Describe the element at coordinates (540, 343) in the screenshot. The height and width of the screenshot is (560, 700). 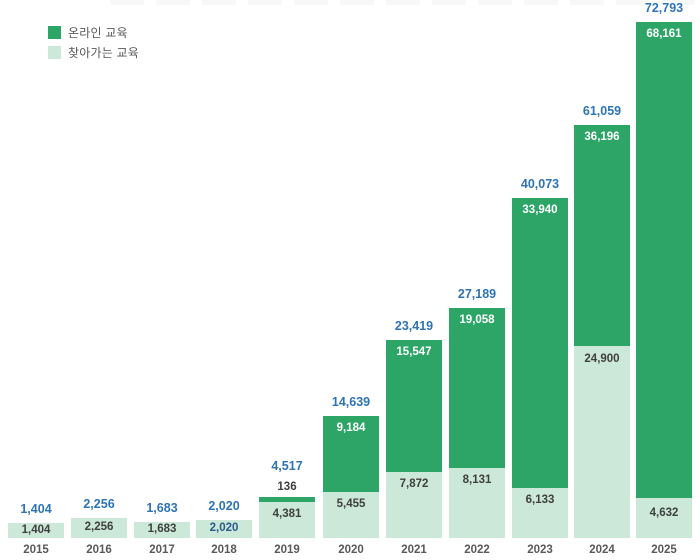
I see `bar-segment-online-2023` at that location.